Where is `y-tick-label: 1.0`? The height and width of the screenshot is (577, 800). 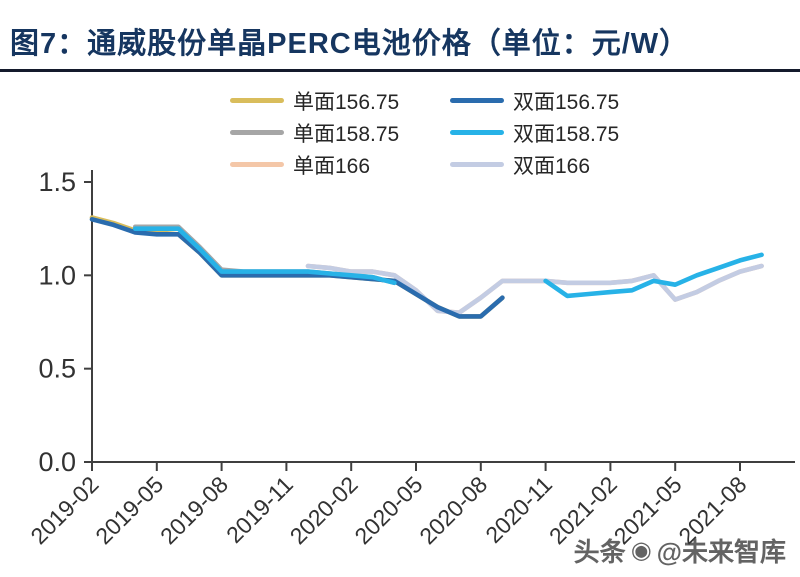 y-tick-label: 1.0 is located at coordinates (57, 275).